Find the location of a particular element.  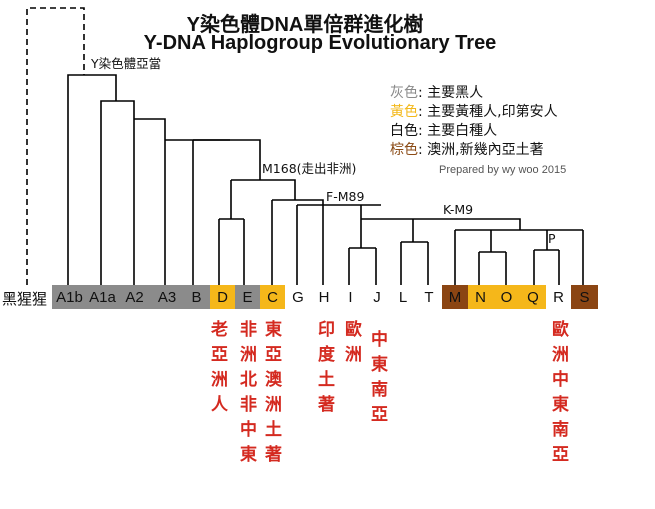

credit-text: Prepared by wy woo 2015 is located at coordinates (503, 170).